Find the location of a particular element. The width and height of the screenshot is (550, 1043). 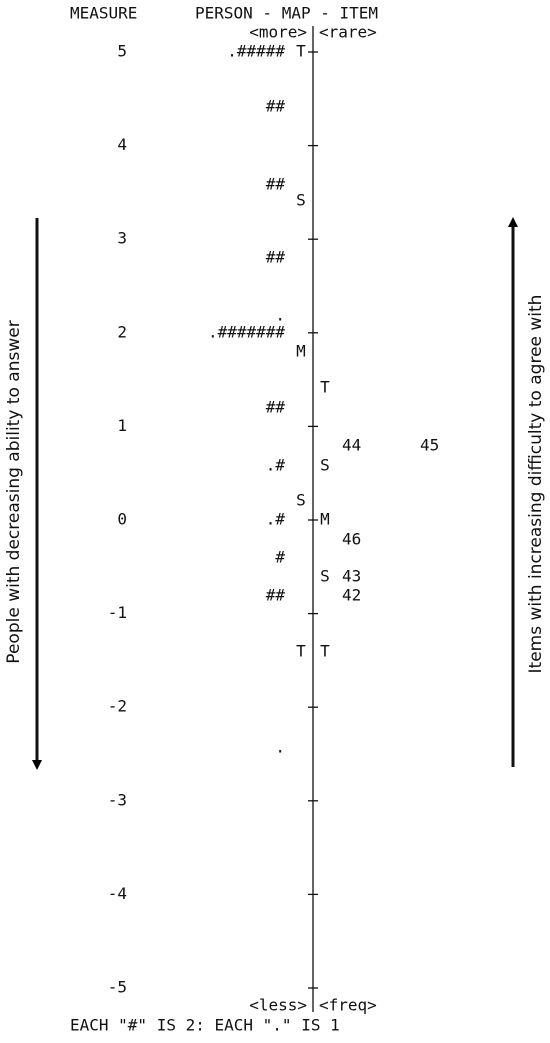

measure-label: 4 is located at coordinates (122, 144).